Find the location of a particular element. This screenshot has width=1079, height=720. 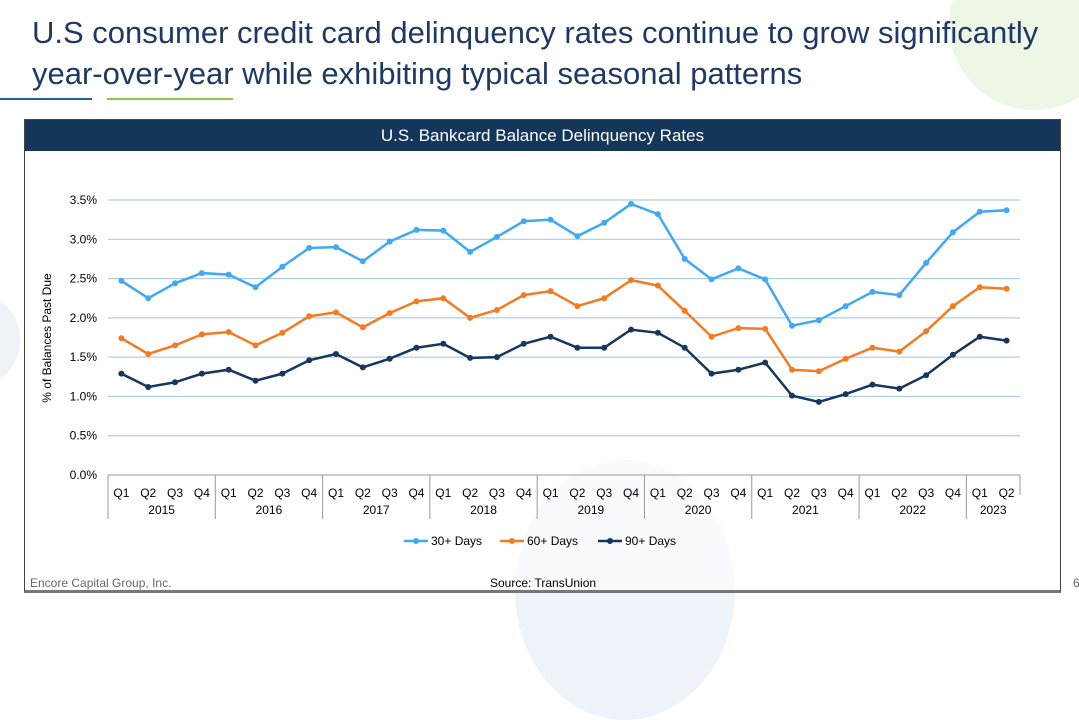

legend-label: 90+ Days is located at coordinates (650, 541).